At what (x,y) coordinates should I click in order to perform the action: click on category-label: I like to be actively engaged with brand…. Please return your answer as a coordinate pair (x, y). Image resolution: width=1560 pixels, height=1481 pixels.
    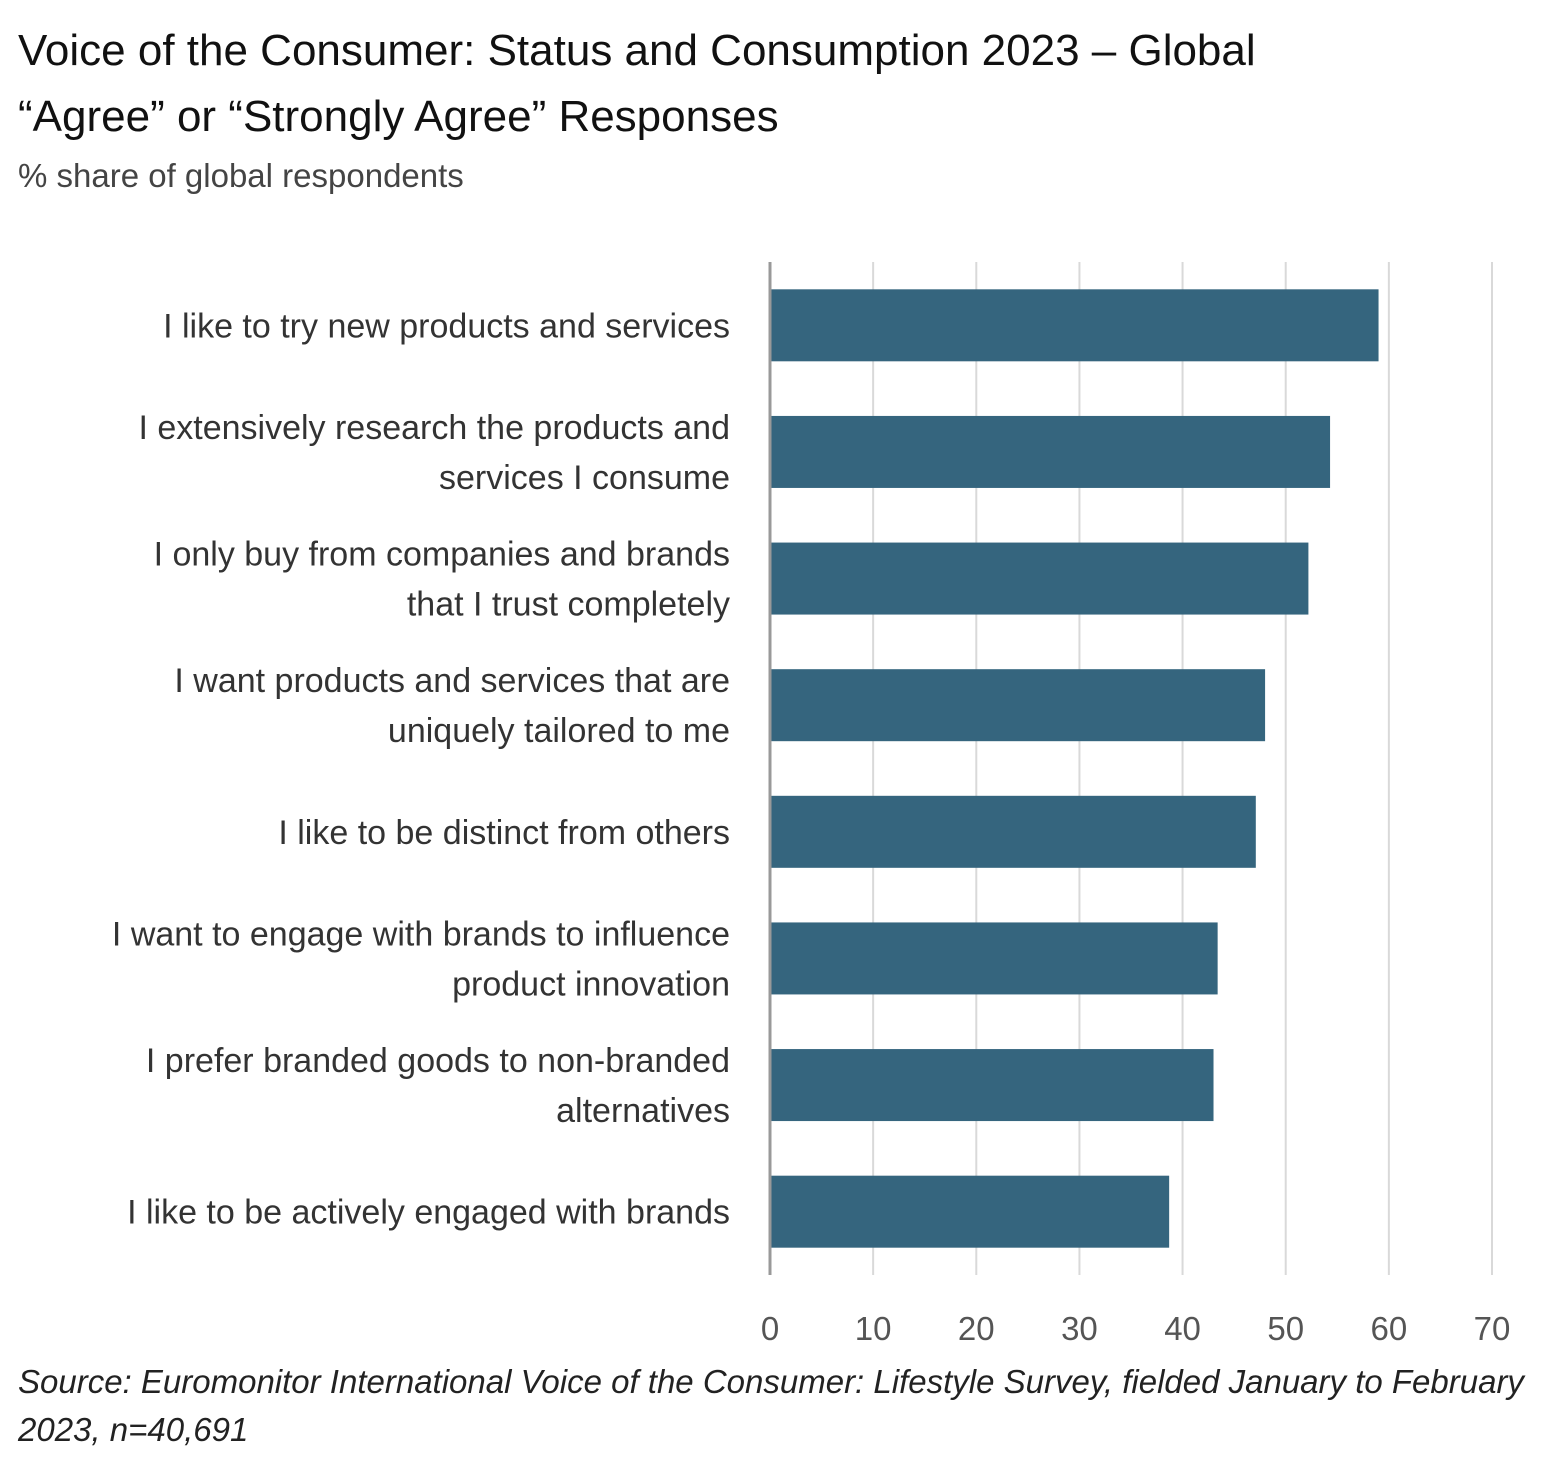
    Looking at the image, I should click on (428, 1213).